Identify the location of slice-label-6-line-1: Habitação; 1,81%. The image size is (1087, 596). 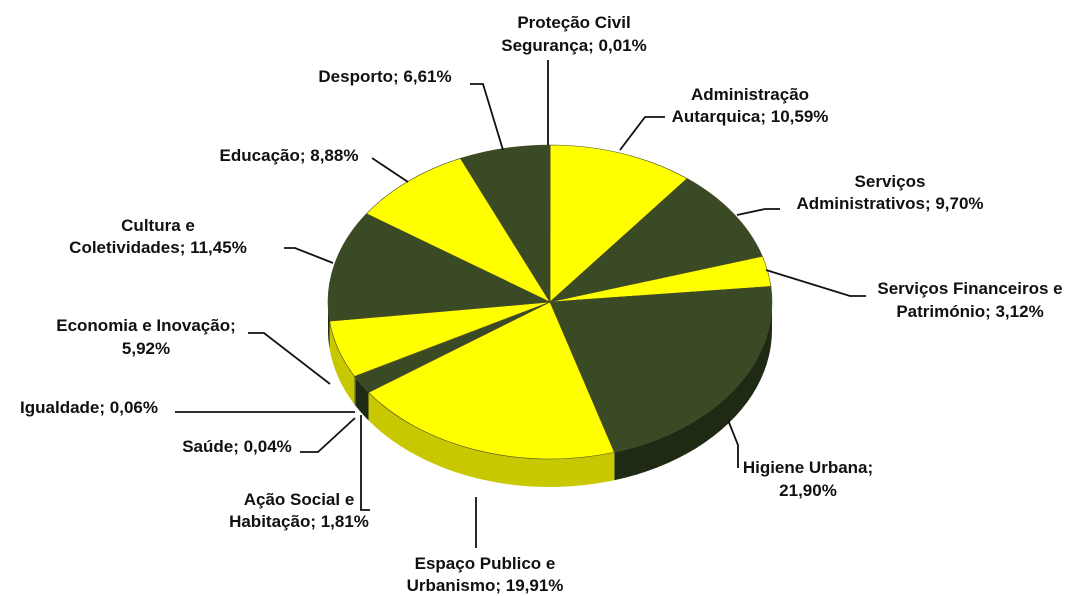
(299, 521).